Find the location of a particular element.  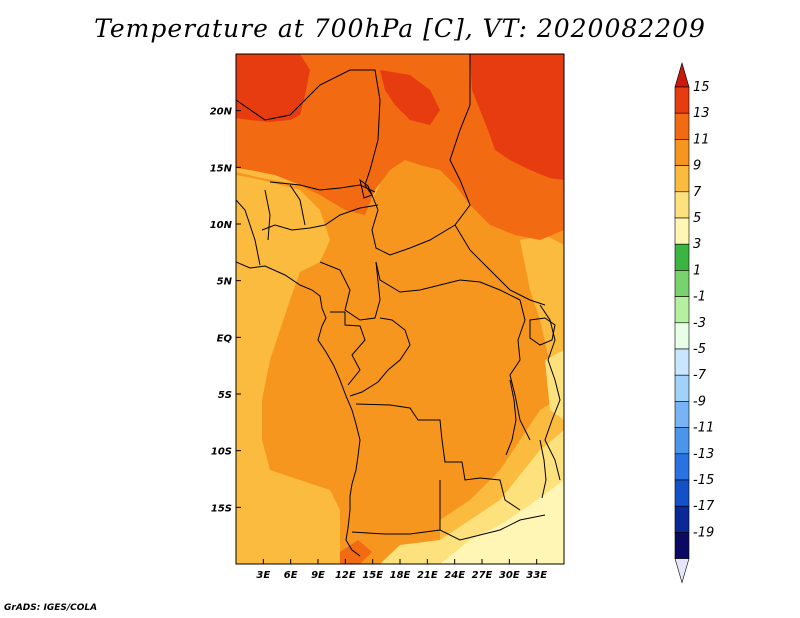

colorbar-label: 11 is located at coordinates (701, 139).